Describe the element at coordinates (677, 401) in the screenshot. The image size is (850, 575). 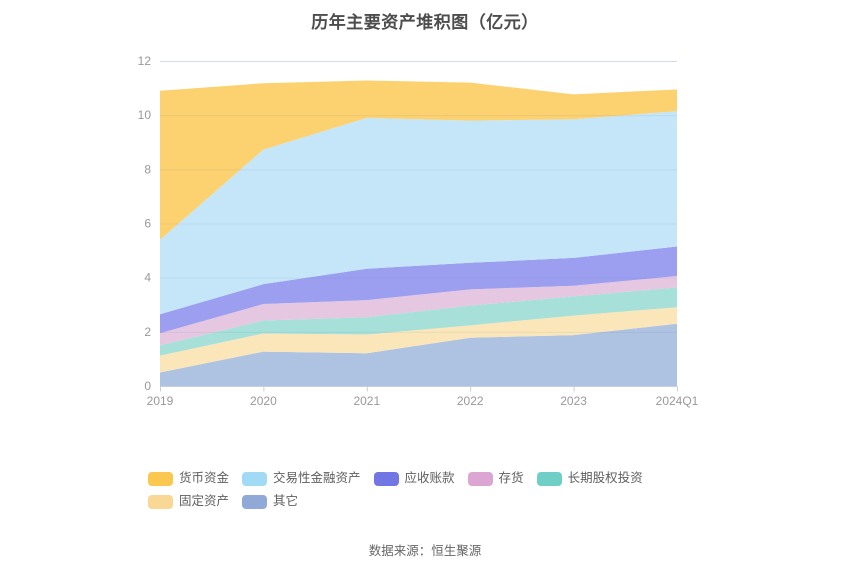
I see `x-axis-label-2024Q1: 2024Q1` at that location.